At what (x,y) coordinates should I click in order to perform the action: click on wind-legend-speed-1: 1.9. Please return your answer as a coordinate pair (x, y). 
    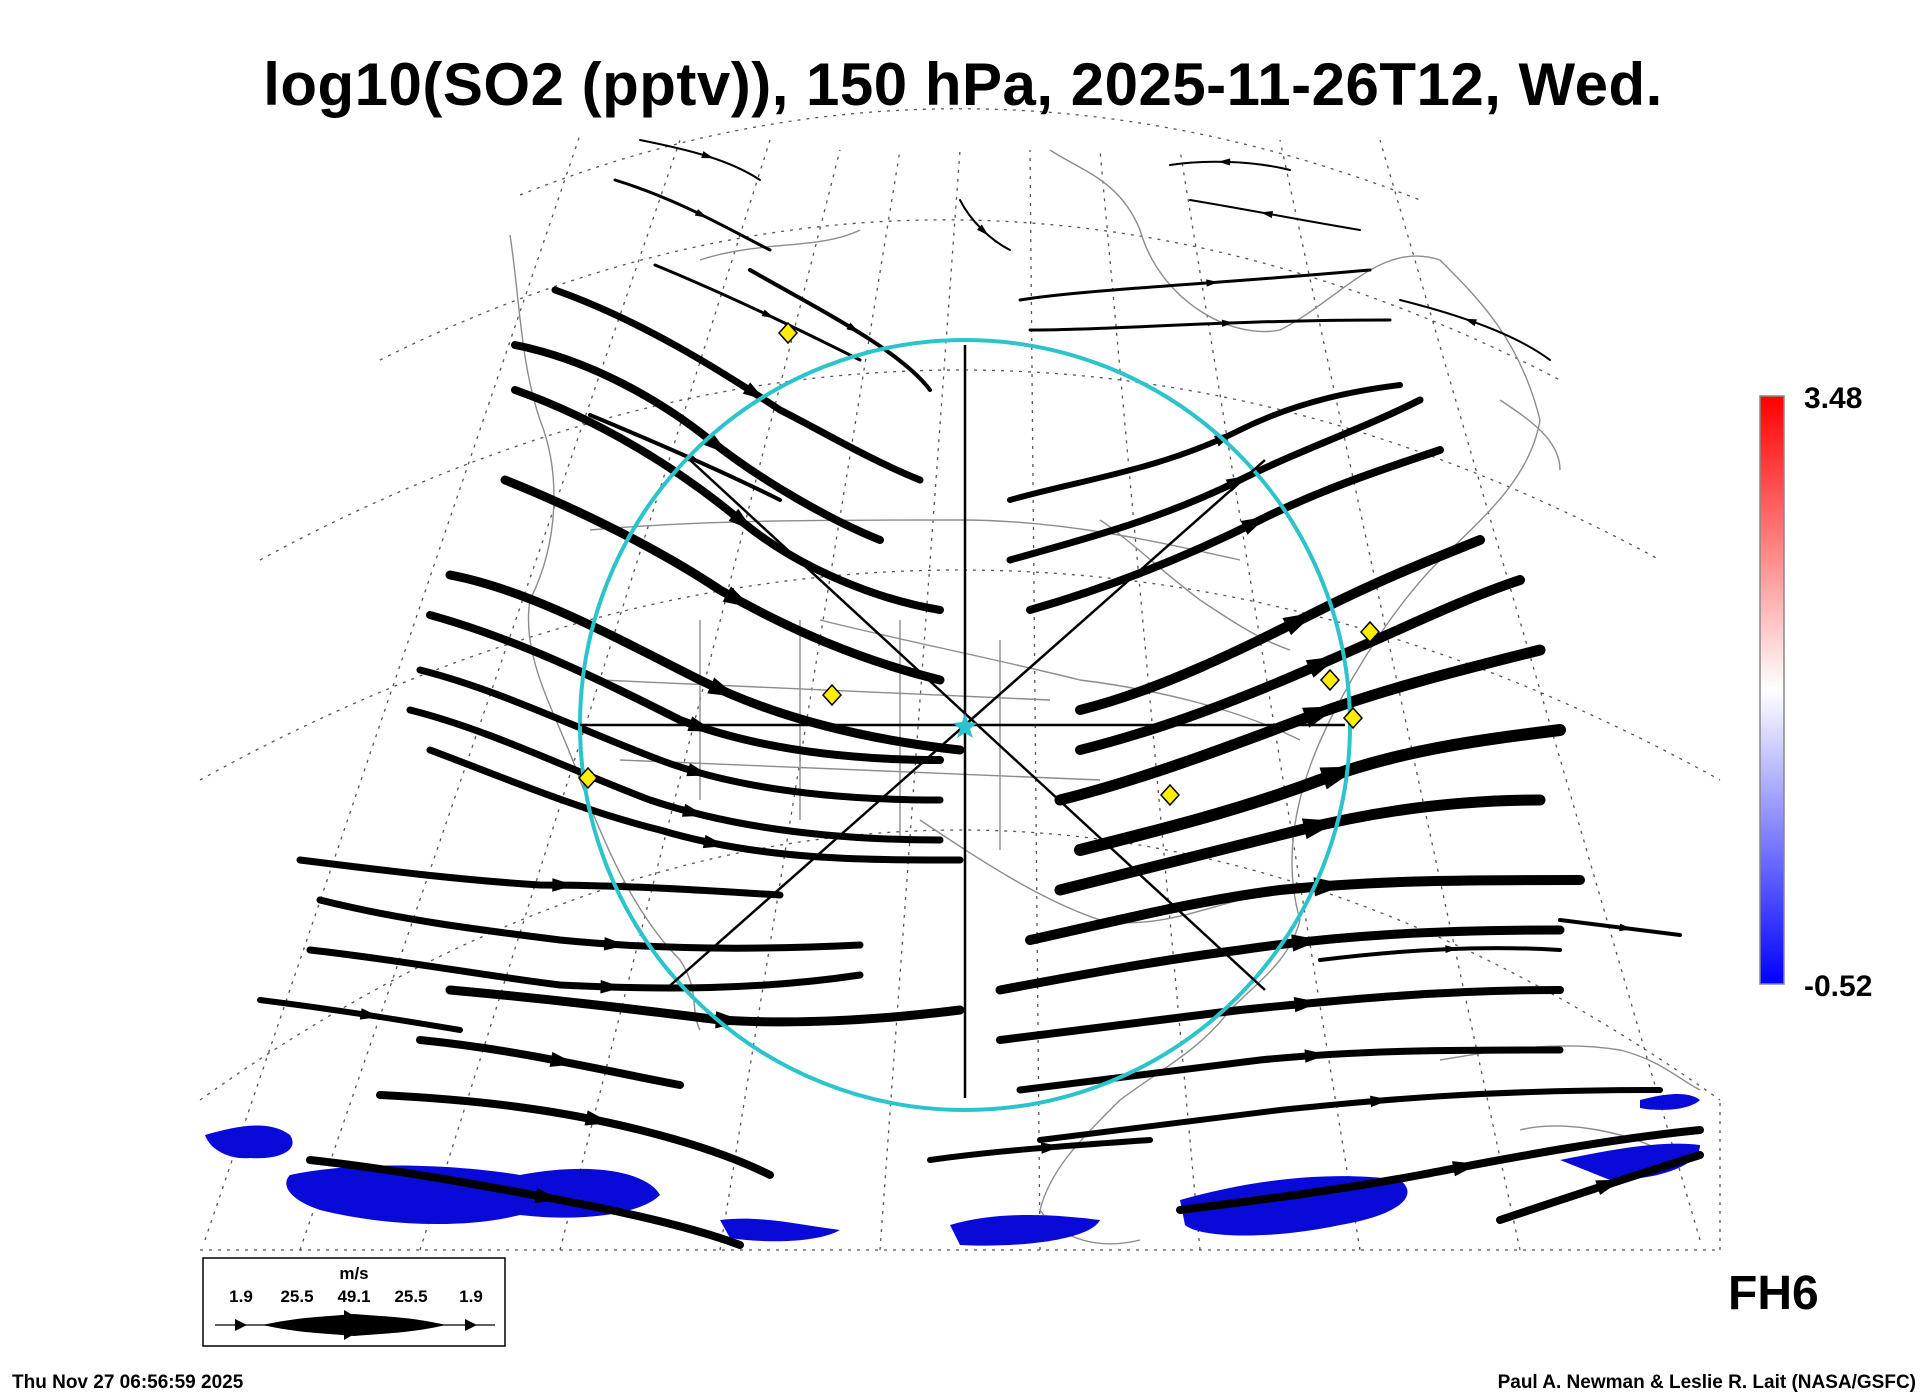
    Looking at the image, I should click on (241, 1296).